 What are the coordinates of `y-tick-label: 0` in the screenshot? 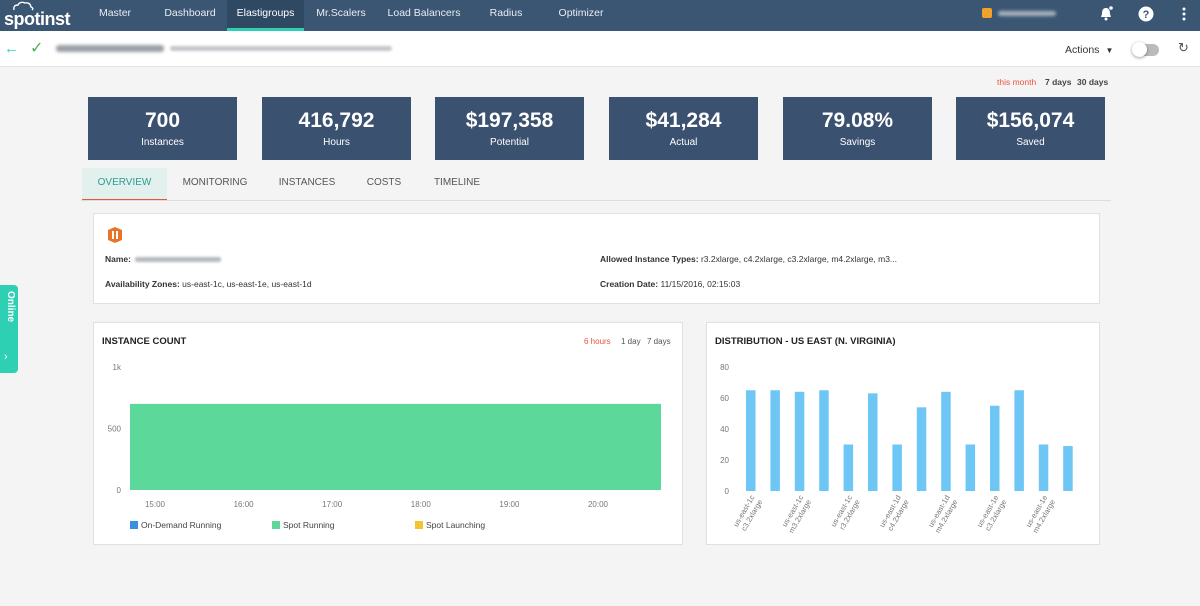 It's located at (119, 490).